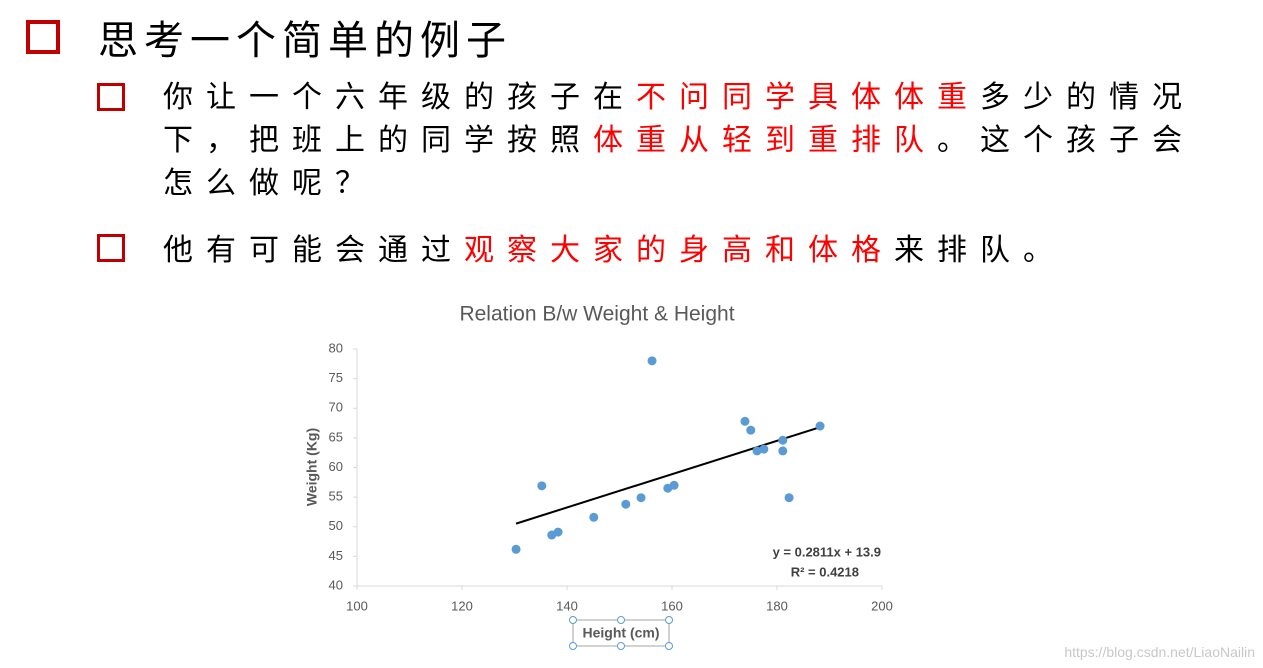 This screenshot has width=1263, height=668. Describe the element at coordinates (336, 525) in the screenshot. I see `y-tick-label: 50` at that location.